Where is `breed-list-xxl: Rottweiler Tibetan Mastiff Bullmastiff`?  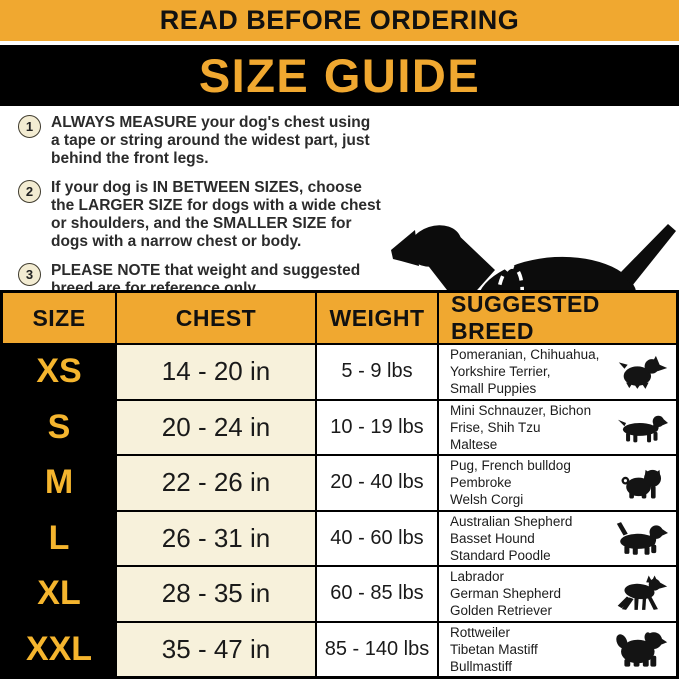
breed-list-xxl: Rottweiler Tibetan Mastiff Bullmastiff is located at coordinates (494, 649).